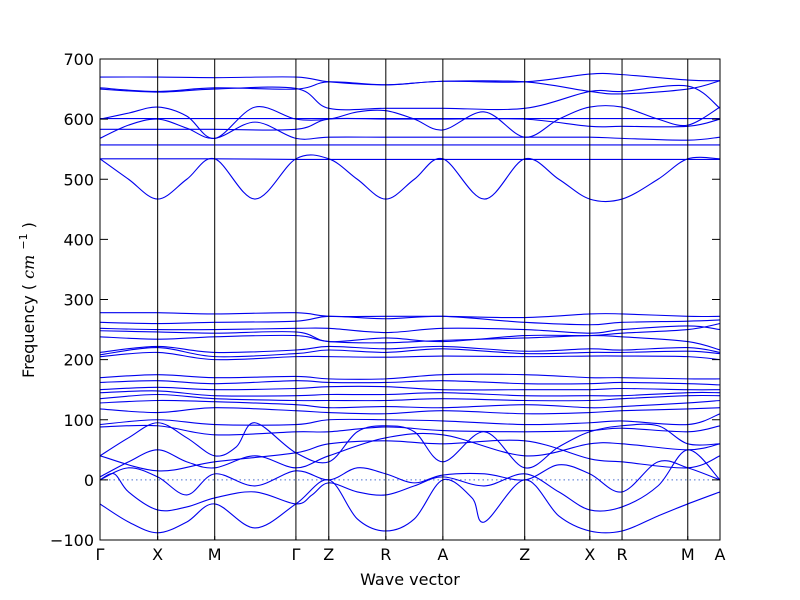 This screenshot has width=800, height=600. Describe the element at coordinates (589, 554) in the screenshot. I see `x-tick-label-8: X` at that location.